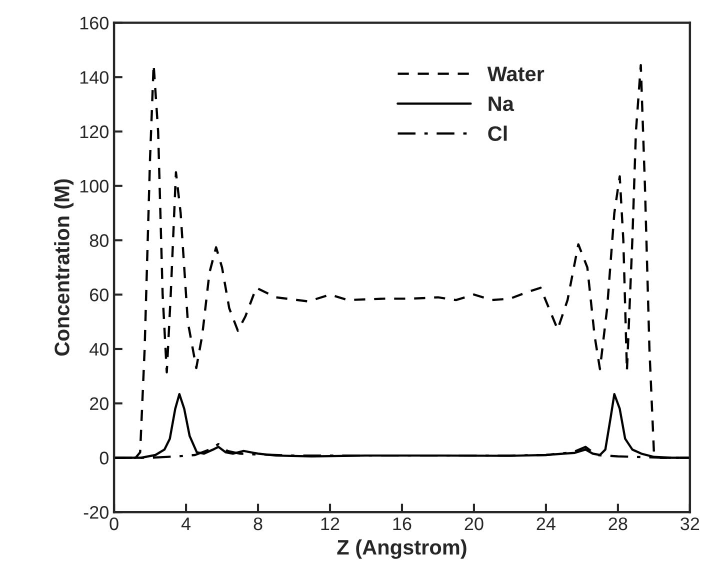  I want to click on legend-label: Cl, so click(497, 133).